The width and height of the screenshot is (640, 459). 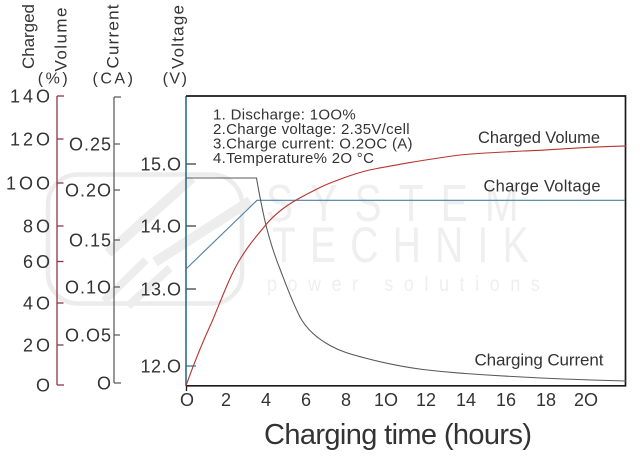 What do you see at coordinates (29, 184) in the screenshot?
I see `svg-text: 1OO` at bounding box center [29, 184].